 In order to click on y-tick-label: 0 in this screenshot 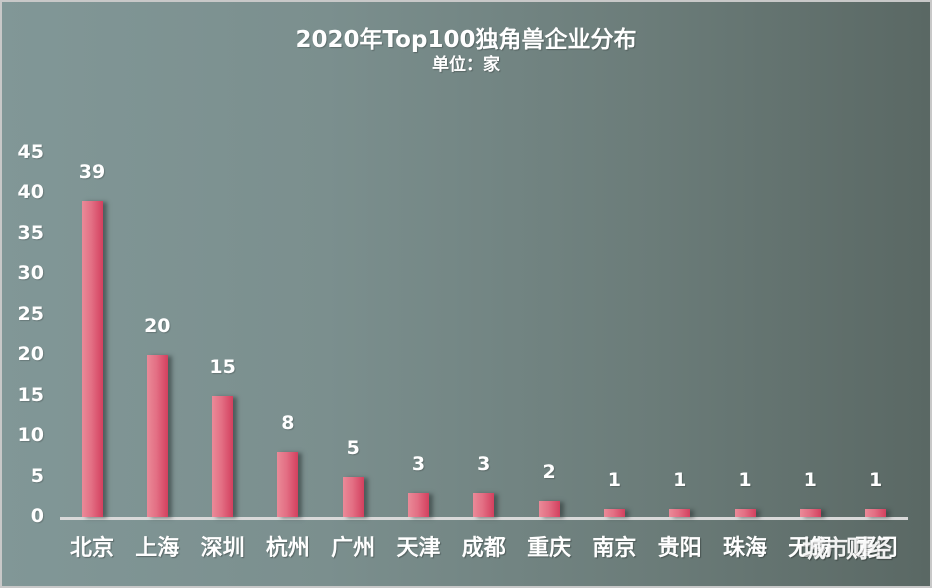, I will do `click(37, 516)`.